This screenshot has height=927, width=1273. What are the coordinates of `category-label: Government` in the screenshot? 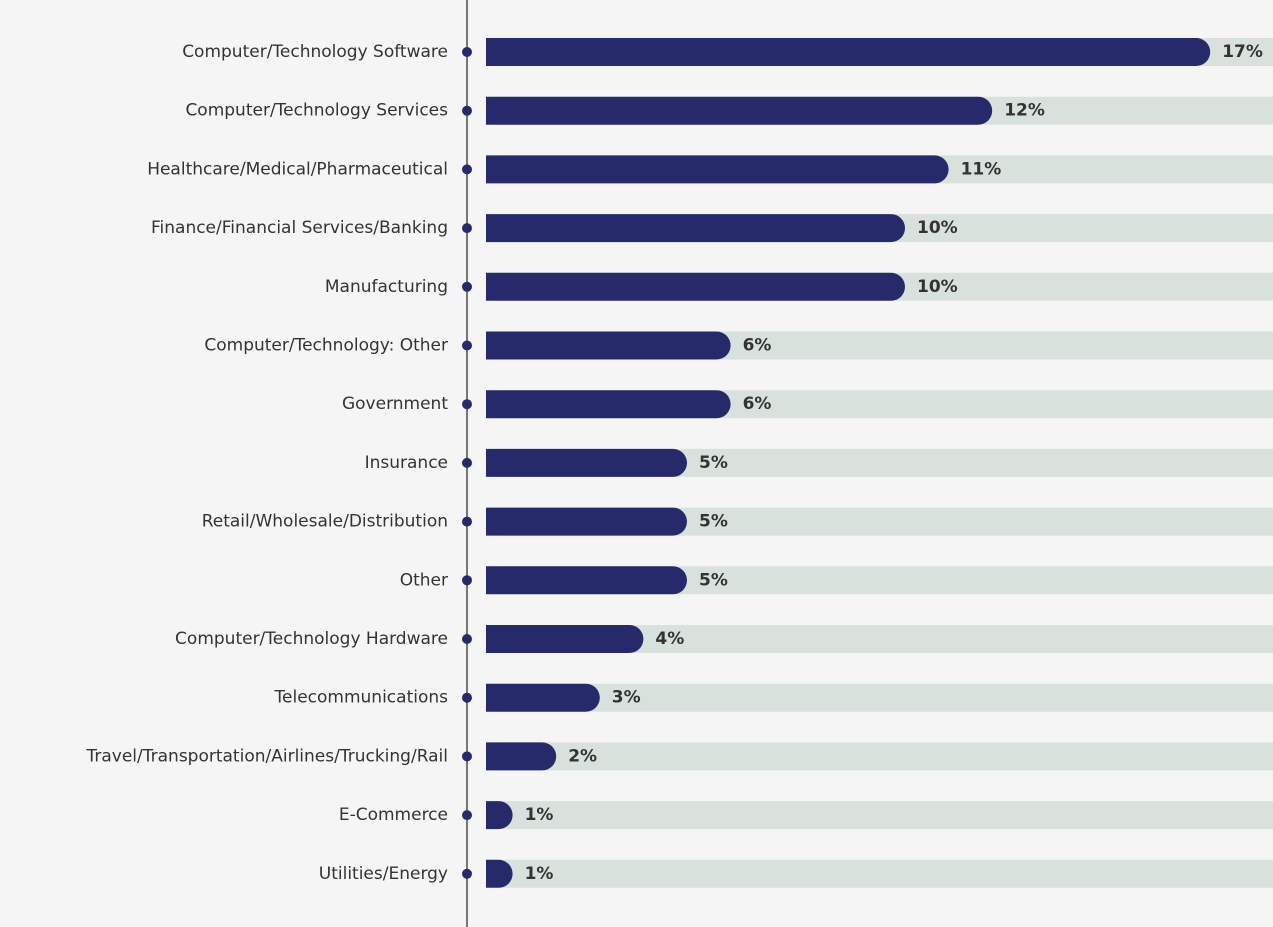 It's located at (395, 404).